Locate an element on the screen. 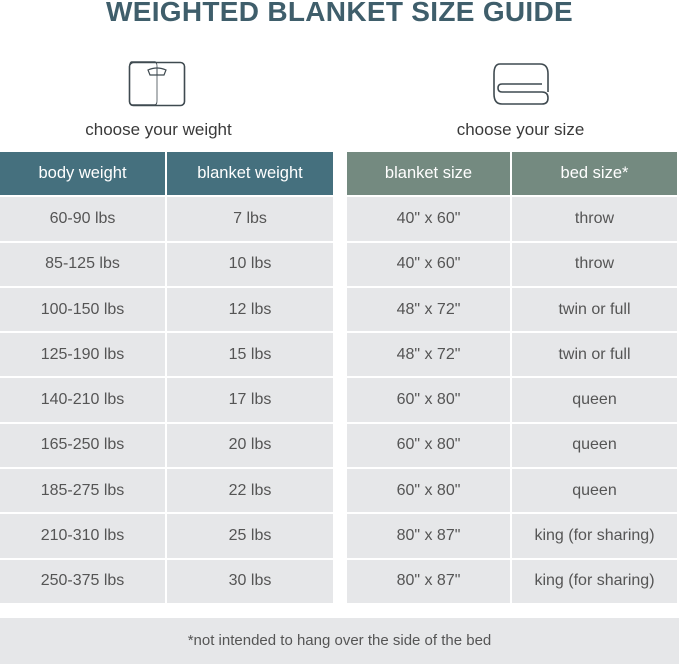 The image size is (679, 664). table-cell: 30 lbs is located at coordinates (250, 581).